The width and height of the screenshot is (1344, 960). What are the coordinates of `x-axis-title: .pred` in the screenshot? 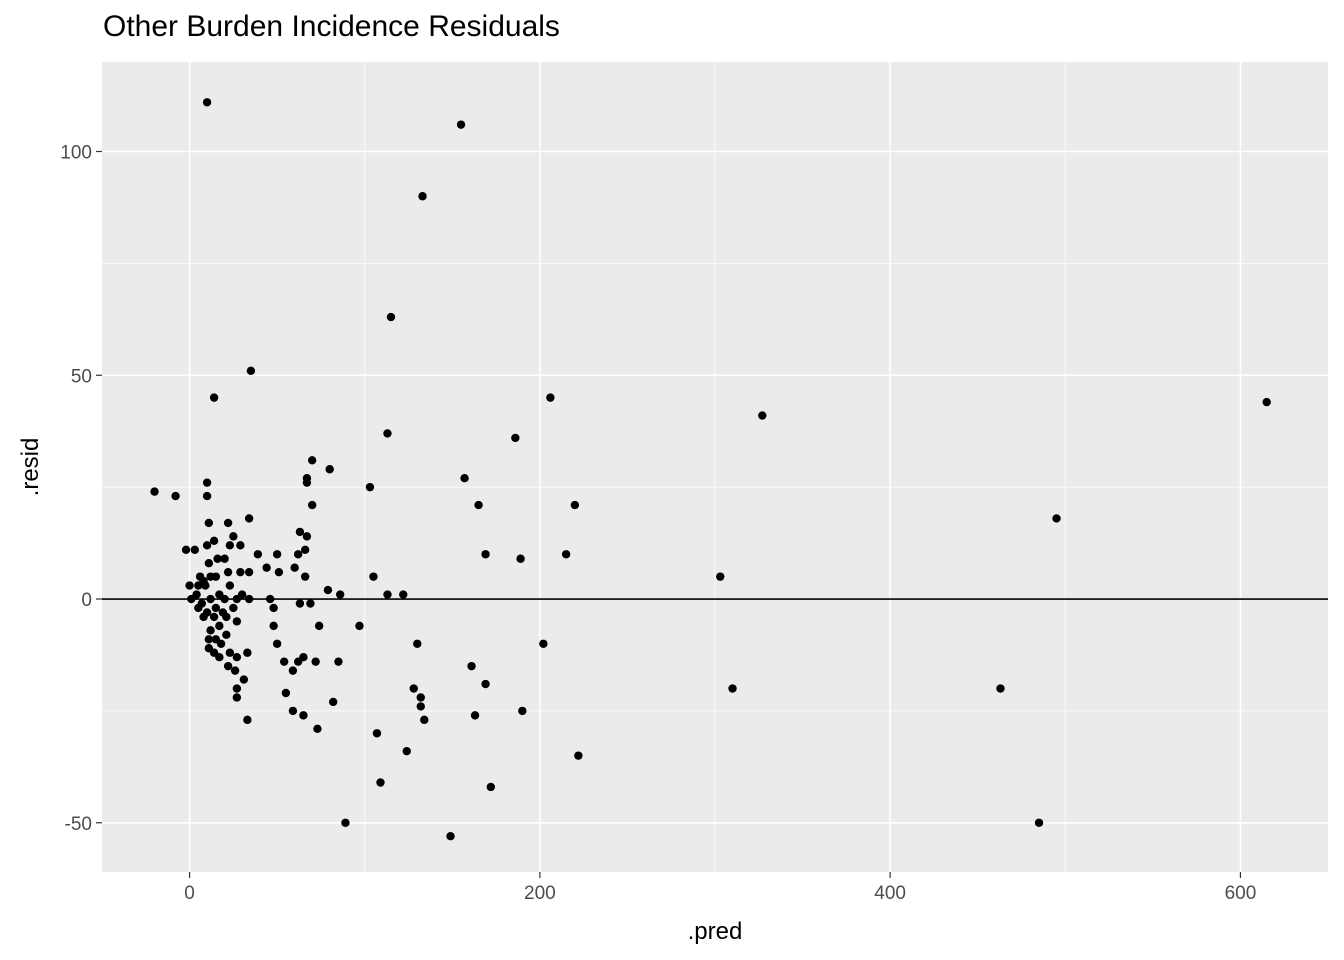 It's located at (715, 931).